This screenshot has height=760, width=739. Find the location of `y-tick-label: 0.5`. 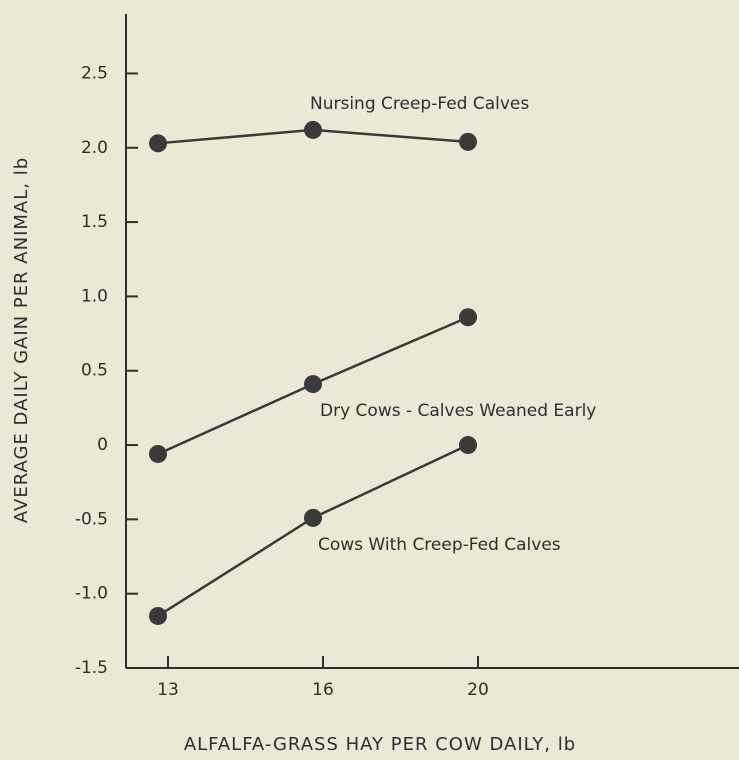

y-tick-label: 0.5 is located at coordinates (94, 371).